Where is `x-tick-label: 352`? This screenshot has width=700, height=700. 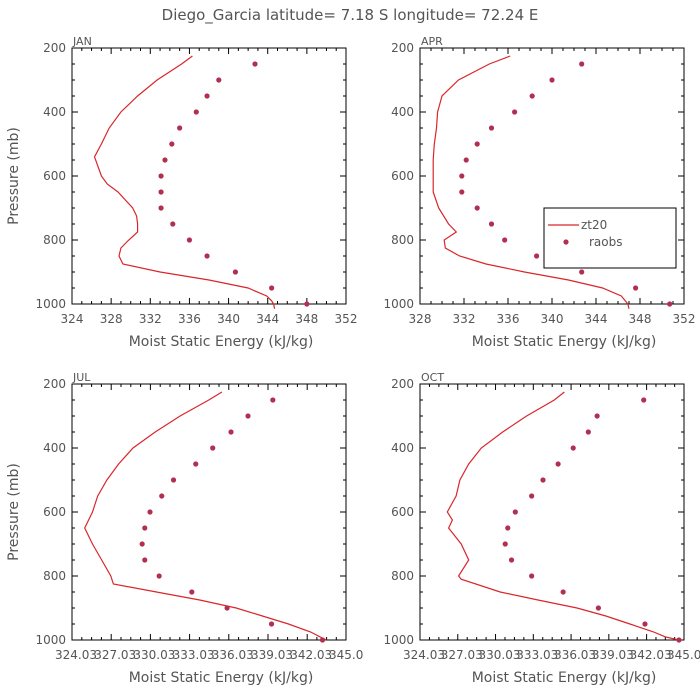
x-tick-label: 352 is located at coordinates (684, 319).